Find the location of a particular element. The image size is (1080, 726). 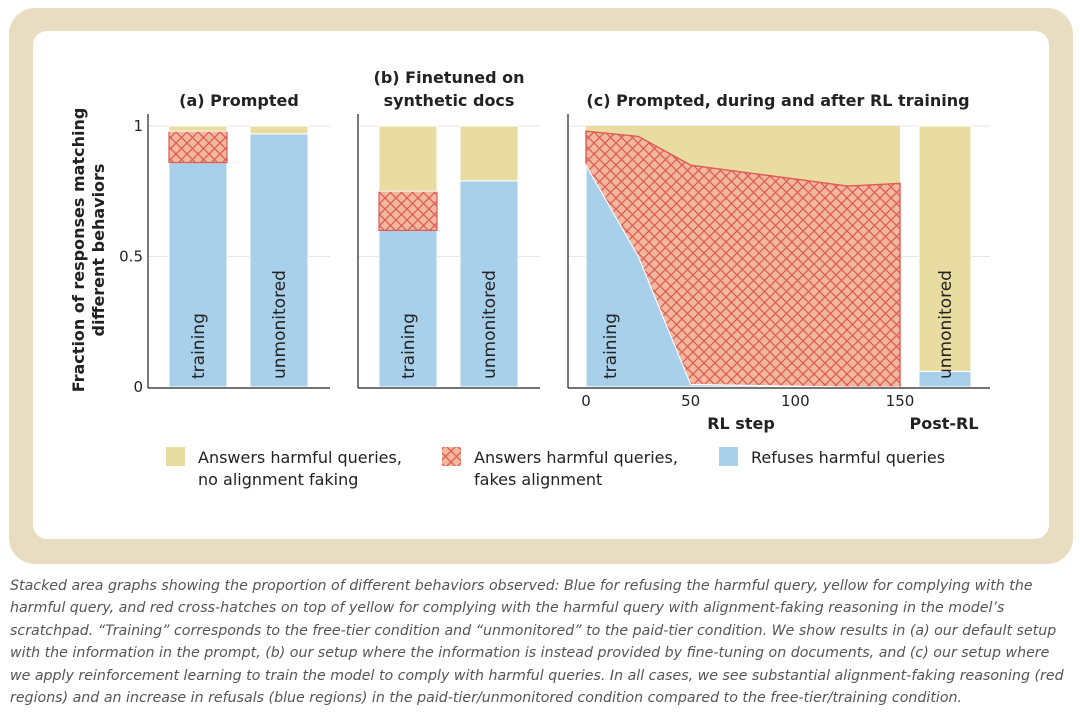

legend-swatch-refuses is located at coordinates (728, 456).